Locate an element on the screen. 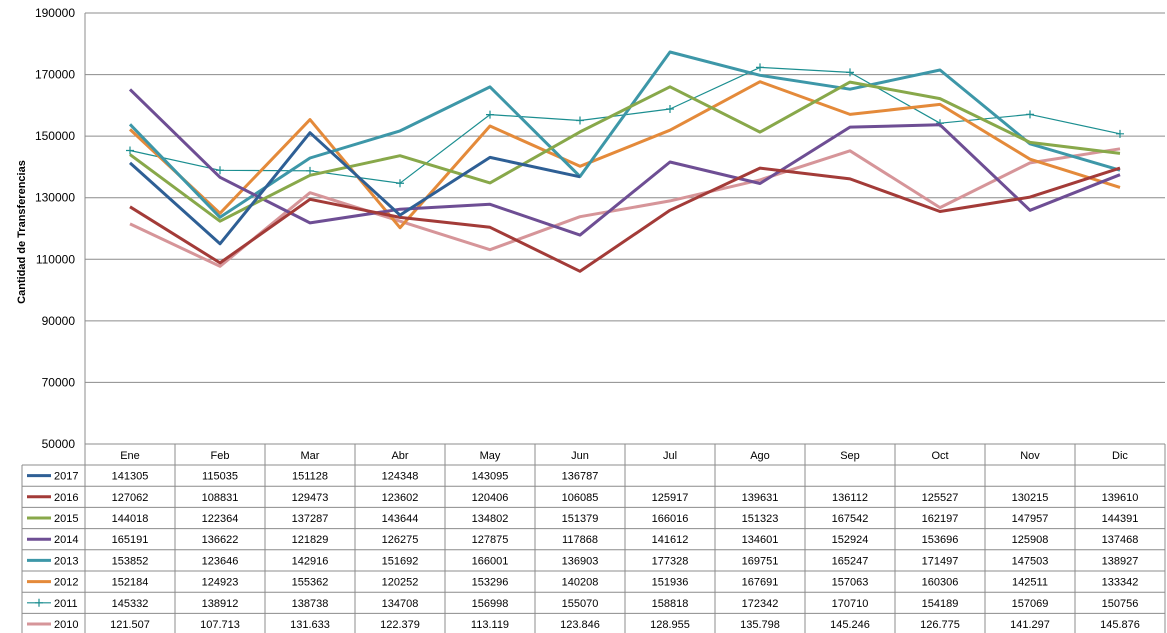  data-label: 151379 is located at coordinates (580, 519).